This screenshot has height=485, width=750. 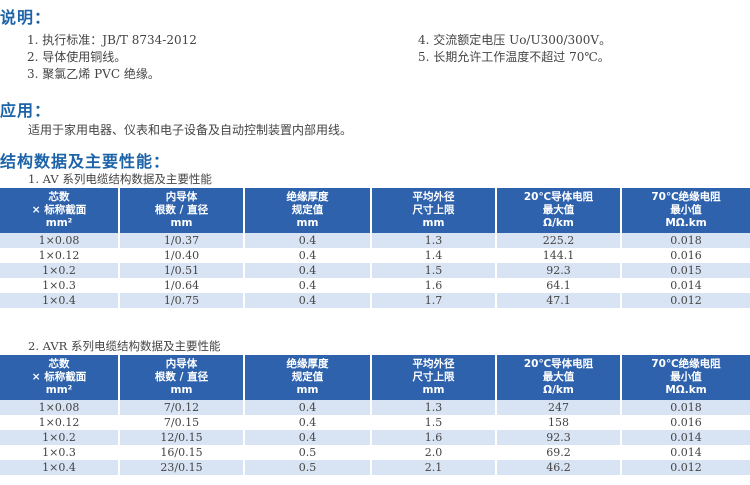 I want to click on cell: 158, so click(x=559, y=422).